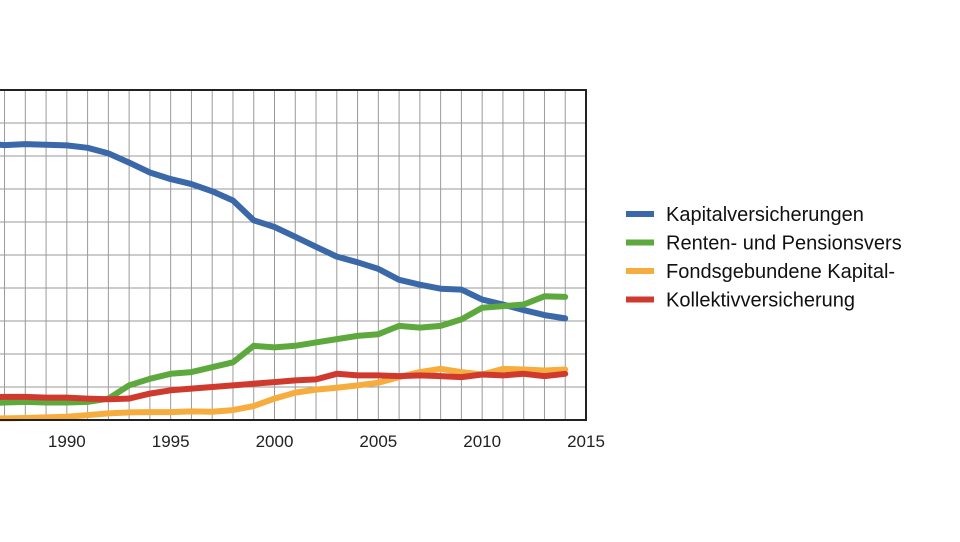  What do you see at coordinates (760, 301) in the screenshot?
I see `legend-label-4: Kollektivversicherung` at bounding box center [760, 301].